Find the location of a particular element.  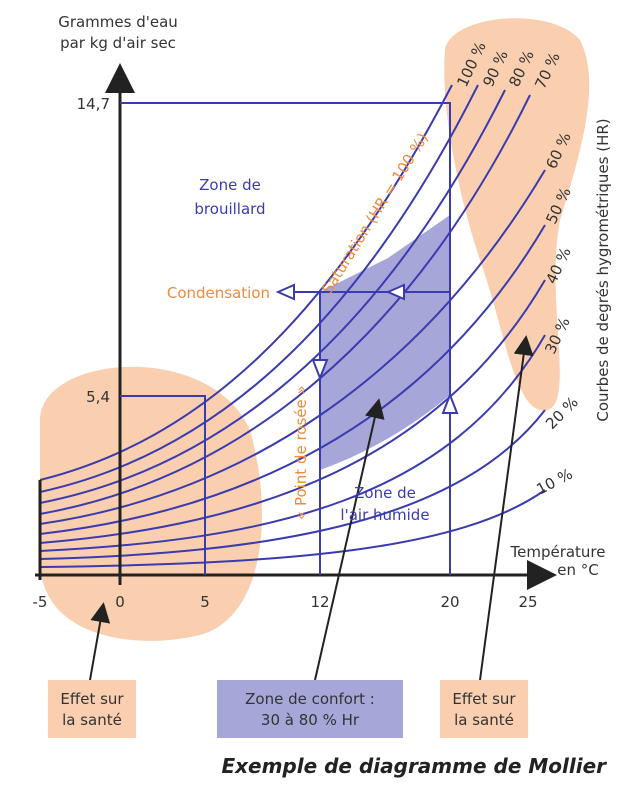

right-axis-title: Courbes de degrés hygrométriques (HR) is located at coordinates (603, 269).